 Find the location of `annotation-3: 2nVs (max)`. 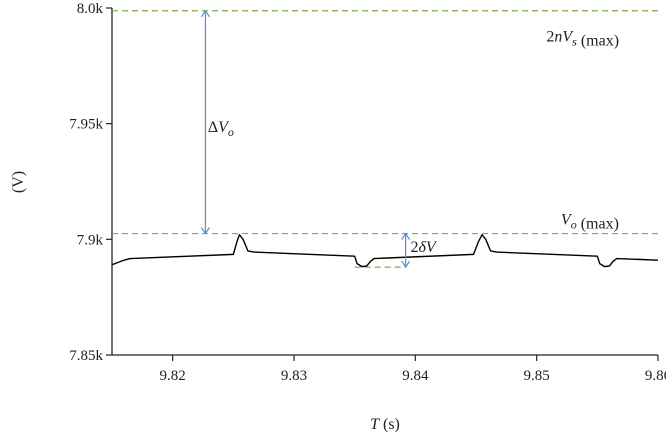

annotation-3: 2nVs (max) is located at coordinates (582, 39).